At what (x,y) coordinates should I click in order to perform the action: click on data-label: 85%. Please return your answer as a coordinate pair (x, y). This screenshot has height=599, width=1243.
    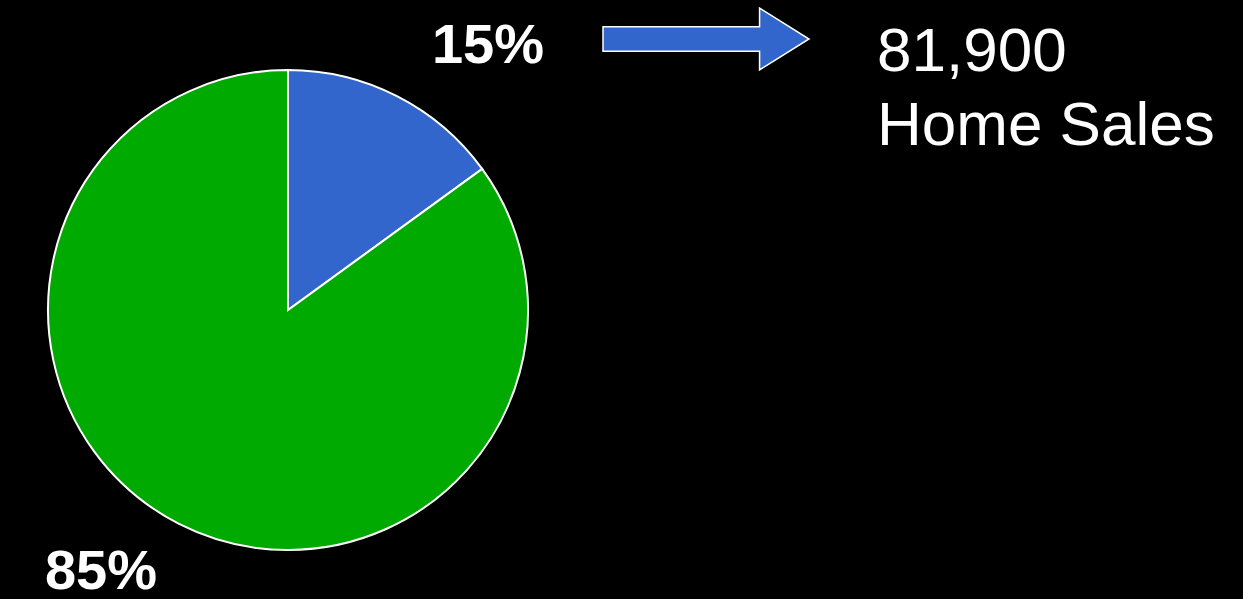
    Looking at the image, I should click on (101, 568).